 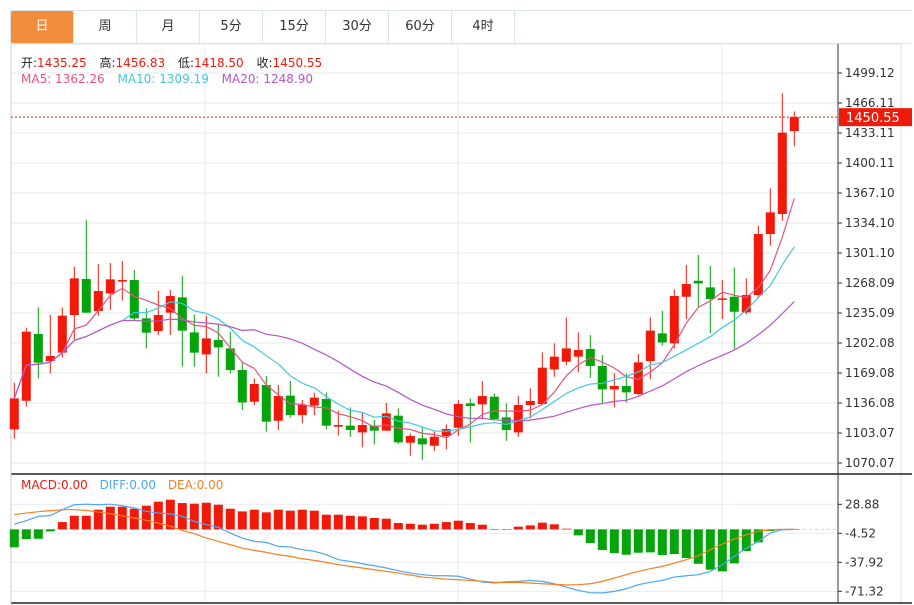 What do you see at coordinates (105, 27) in the screenshot?
I see `tab-week: 周` at bounding box center [105, 27].